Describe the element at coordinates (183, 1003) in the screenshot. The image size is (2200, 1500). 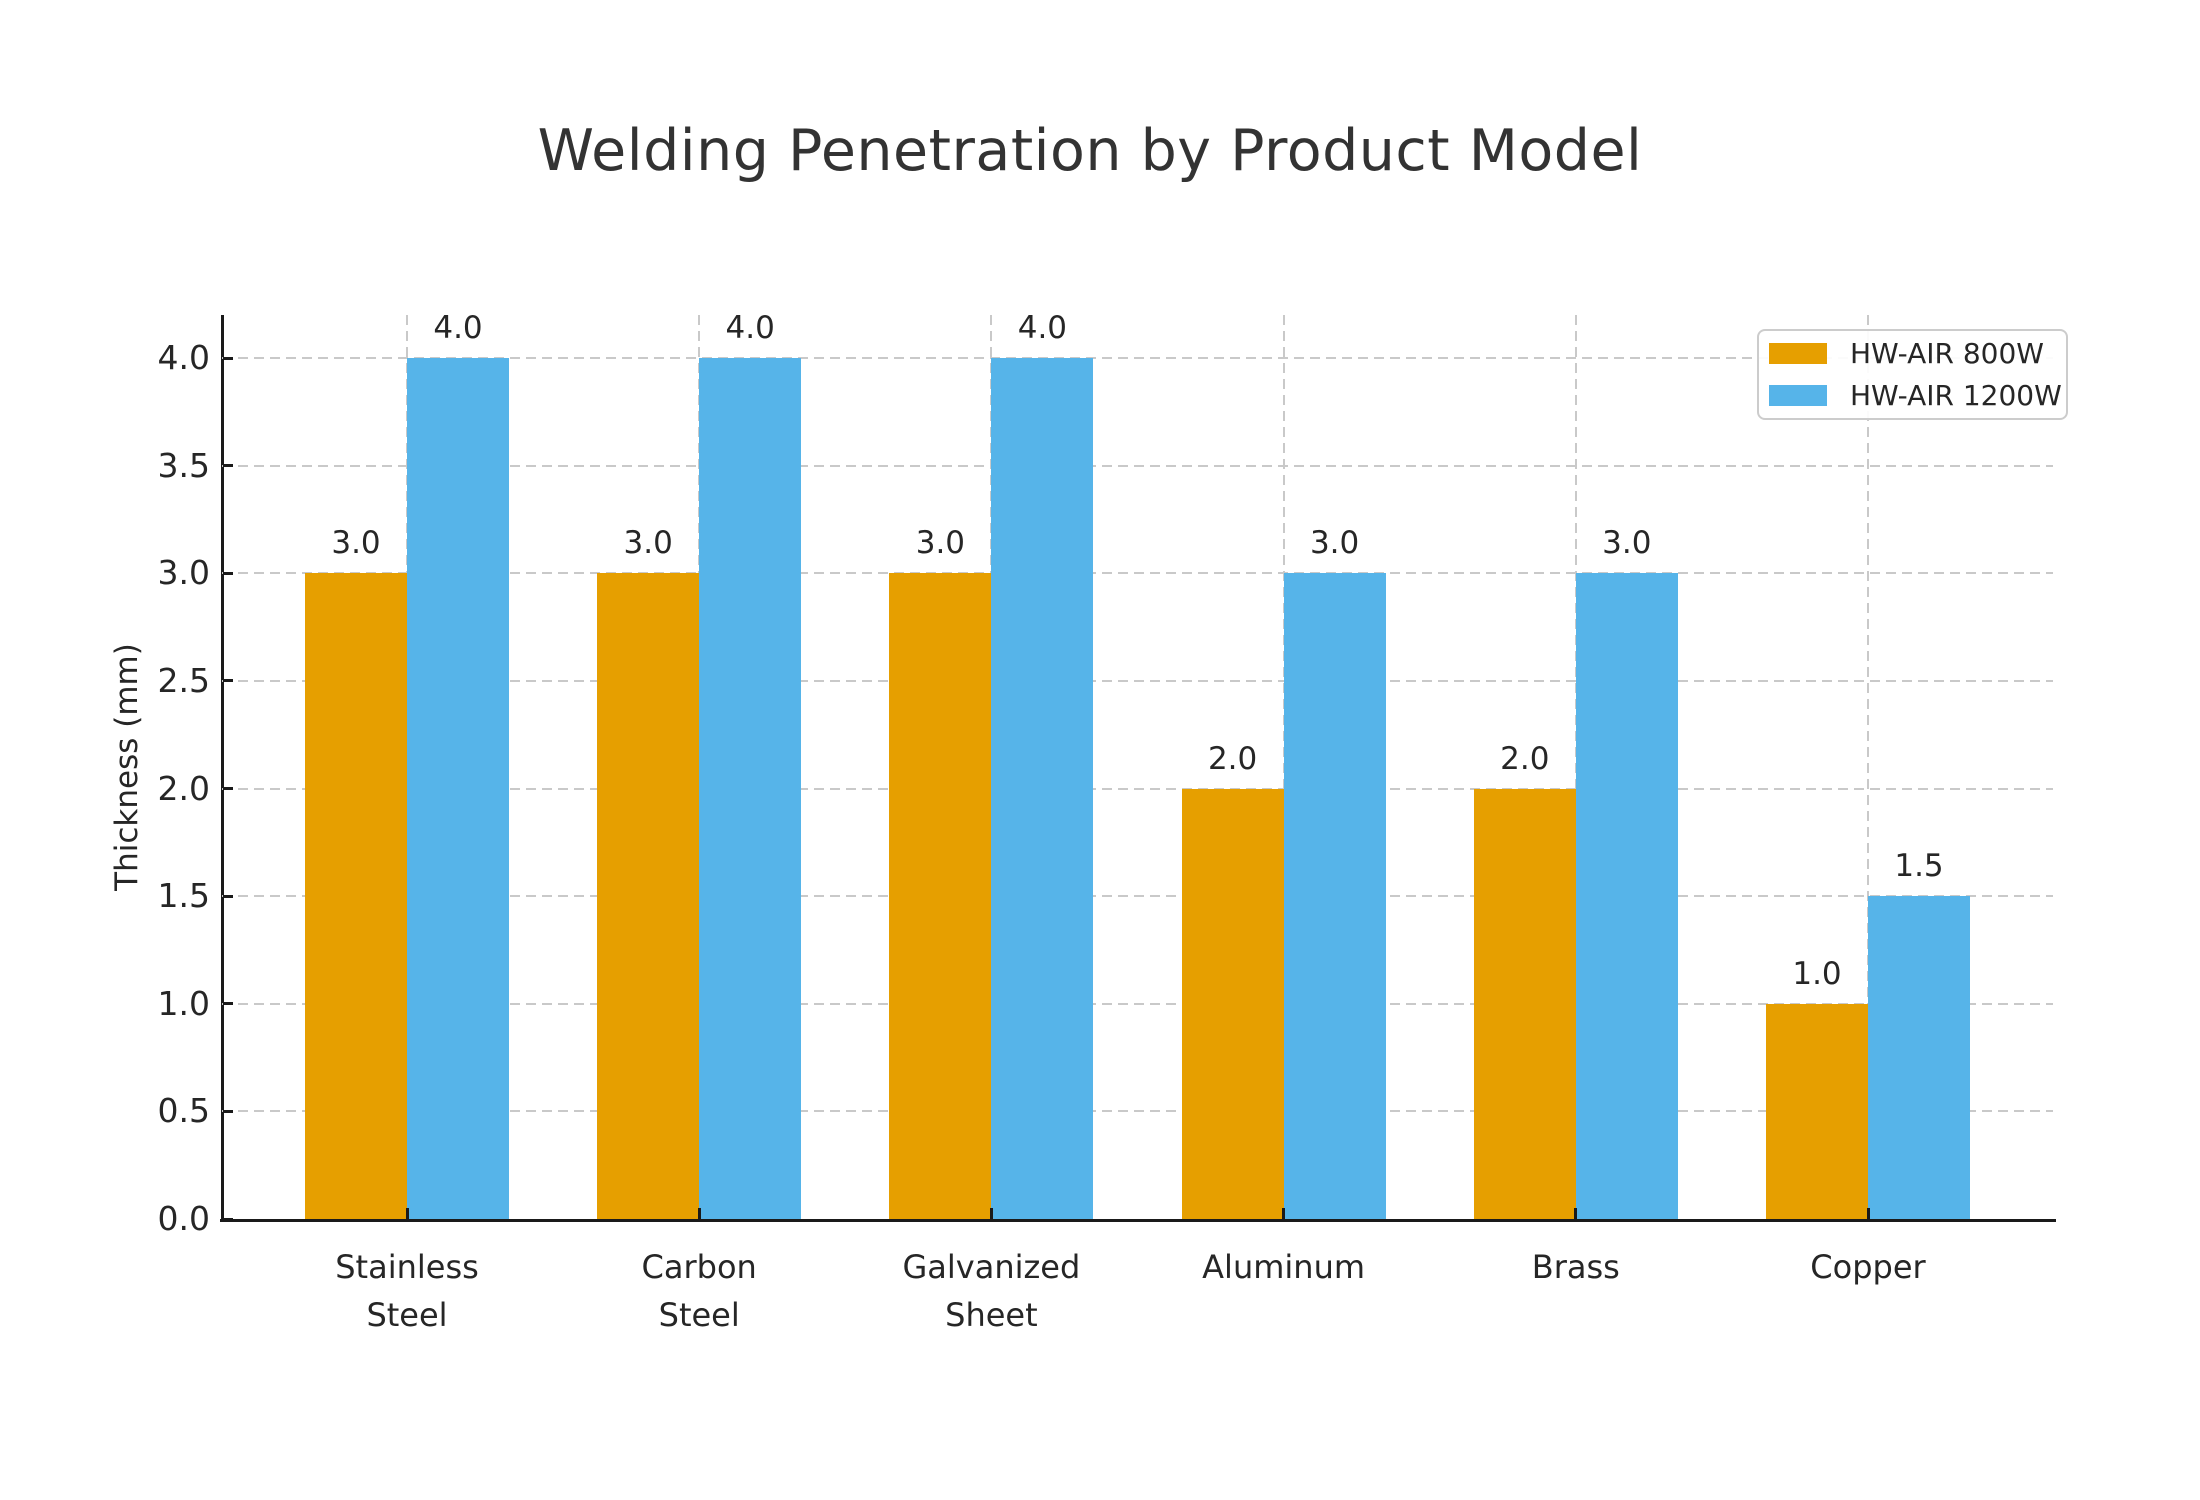
I see `y-tick-label: 1.0` at that location.